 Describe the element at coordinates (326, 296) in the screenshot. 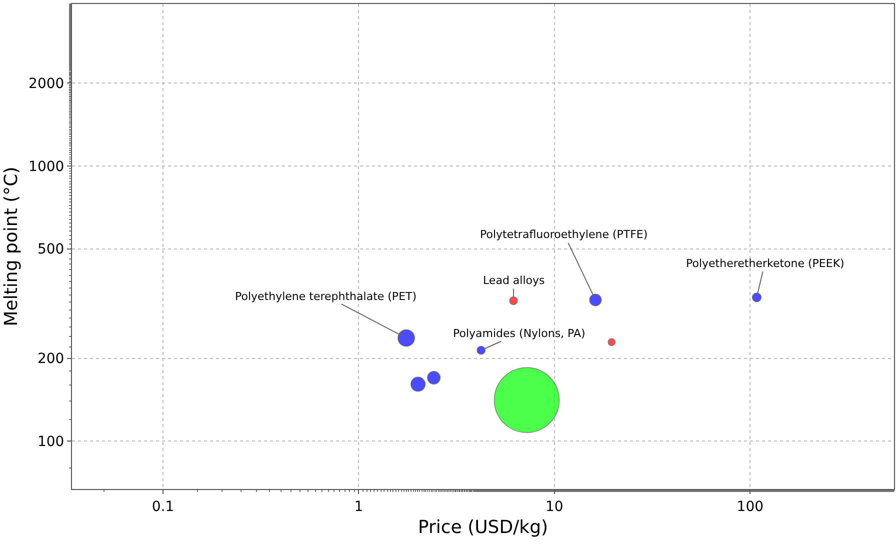

I see `annotation: Polyethylene terephthalate (PET)` at that location.